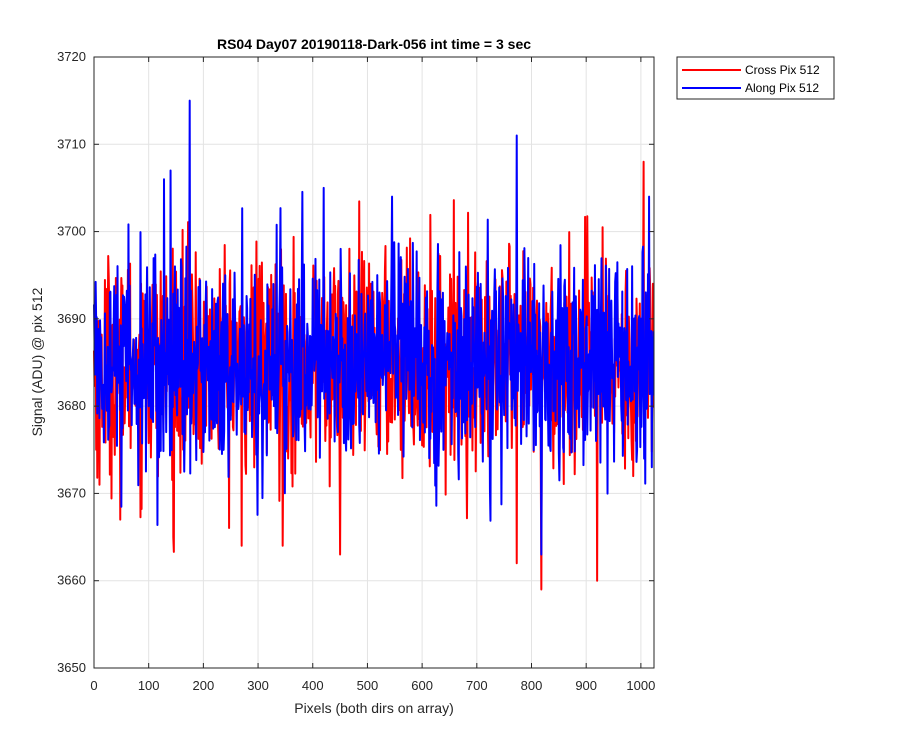  What do you see at coordinates (71, 580) in the screenshot?
I see `y-tick-label: 3660` at bounding box center [71, 580].